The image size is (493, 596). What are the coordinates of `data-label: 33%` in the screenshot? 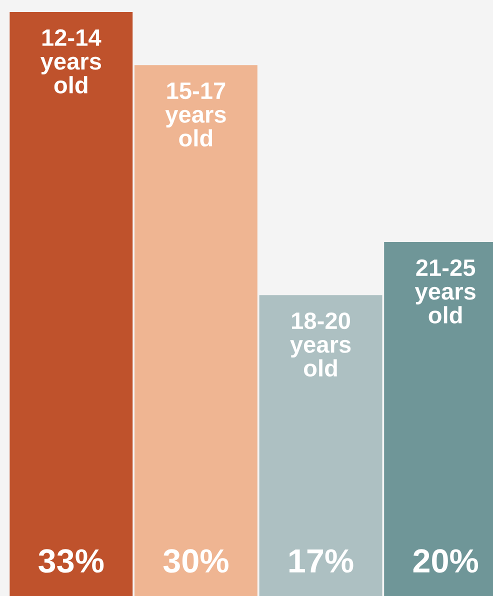 It's located at (71, 561).